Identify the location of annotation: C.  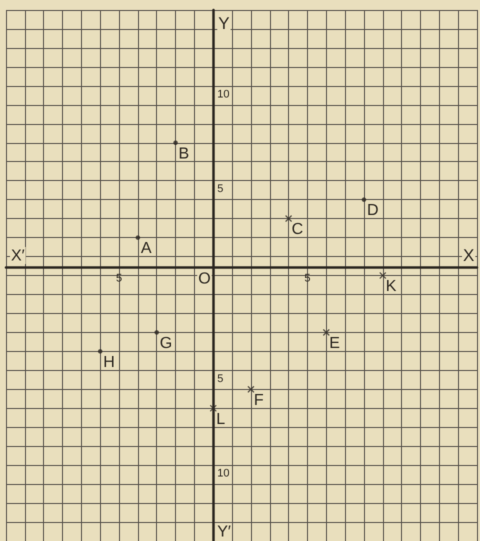
(298, 229).